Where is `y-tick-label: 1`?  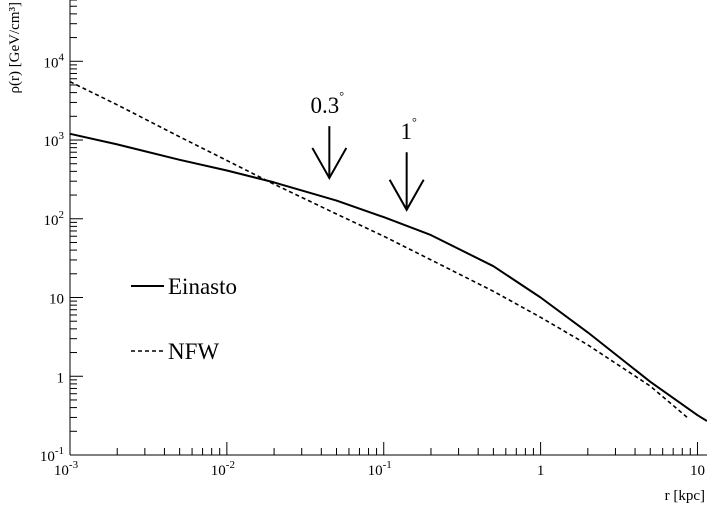
y-tick-label: 1 is located at coordinates (61, 378).